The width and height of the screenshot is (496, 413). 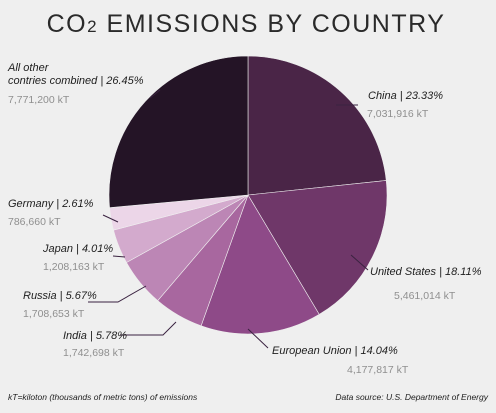 I want to click on amount-all-other: 7,771,200 kT, so click(x=39, y=100).